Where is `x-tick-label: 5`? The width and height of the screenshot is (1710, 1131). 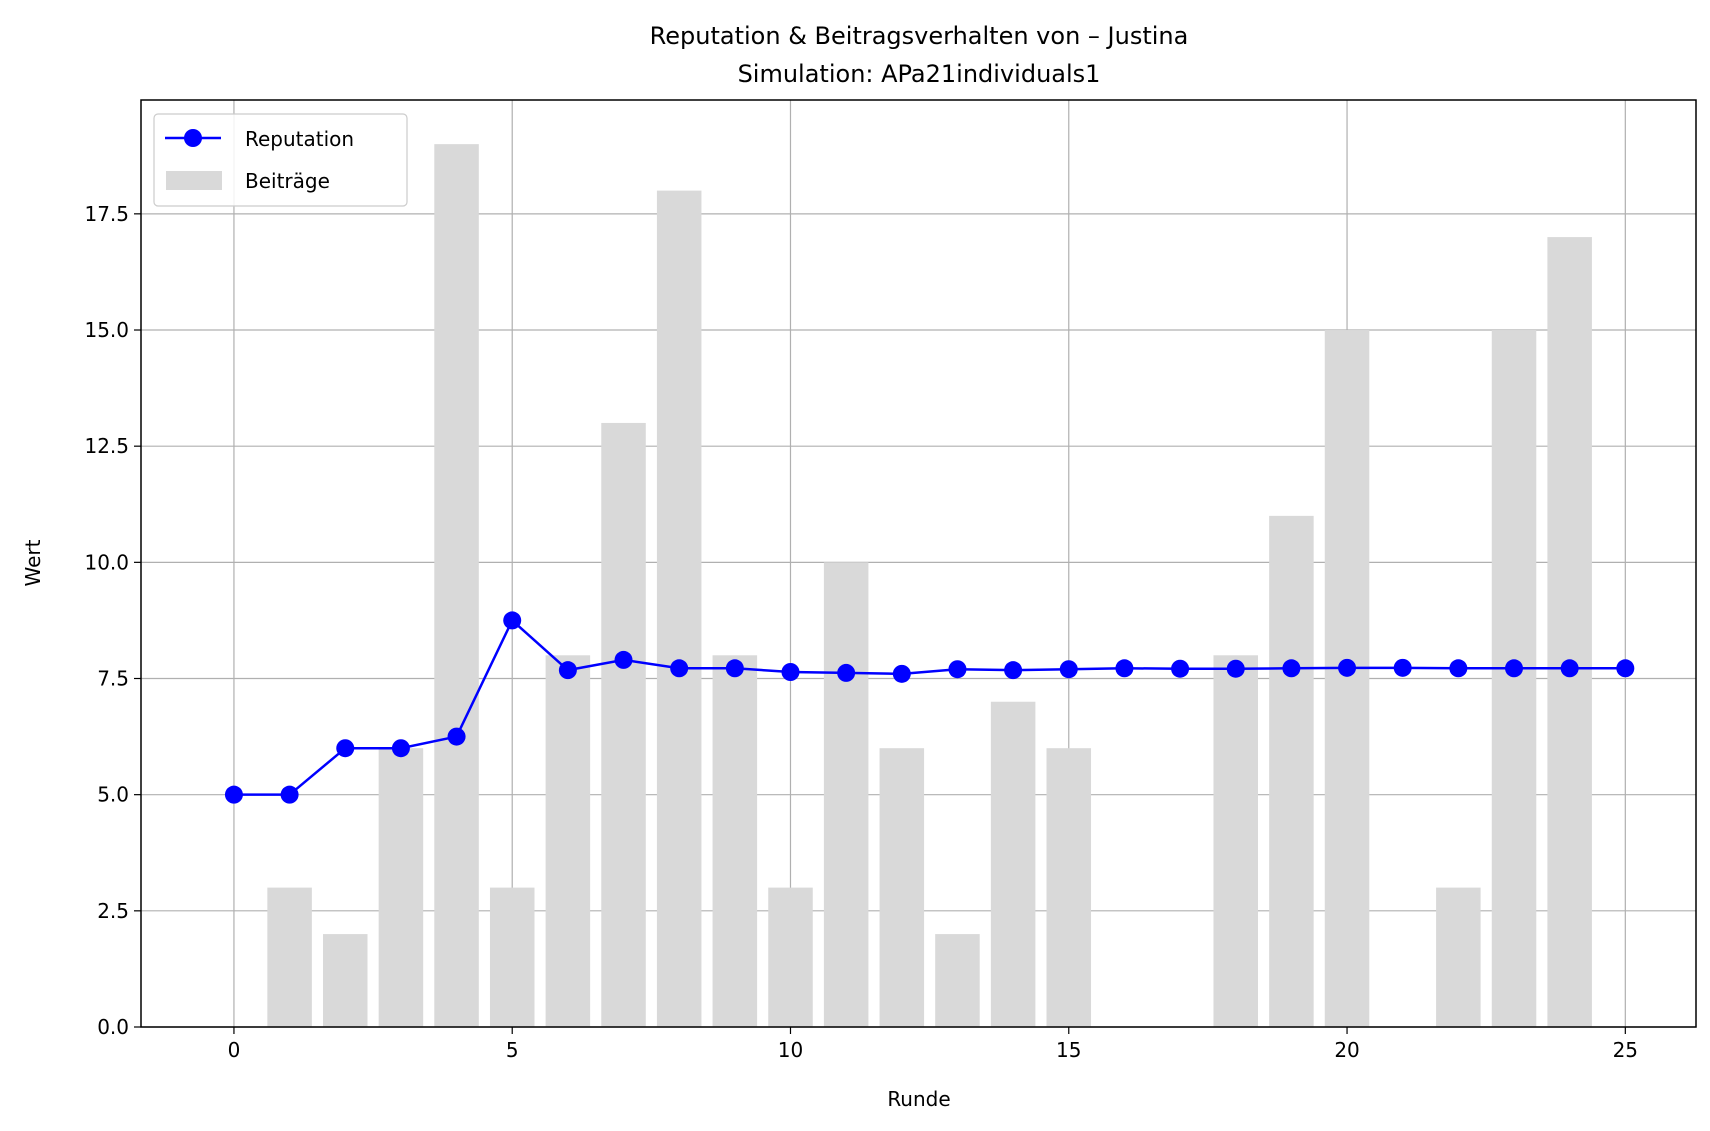
x-tick-label: 5 is located at coordinates (512, 1050).